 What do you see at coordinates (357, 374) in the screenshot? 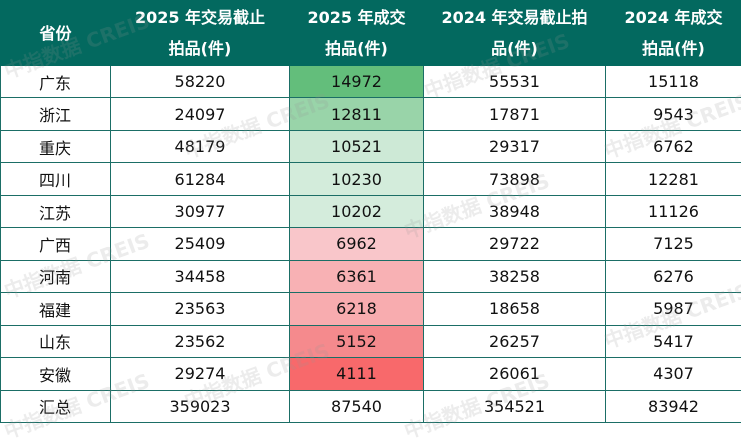
I see `value-cell: 4111` at bounding box center [357, 374].